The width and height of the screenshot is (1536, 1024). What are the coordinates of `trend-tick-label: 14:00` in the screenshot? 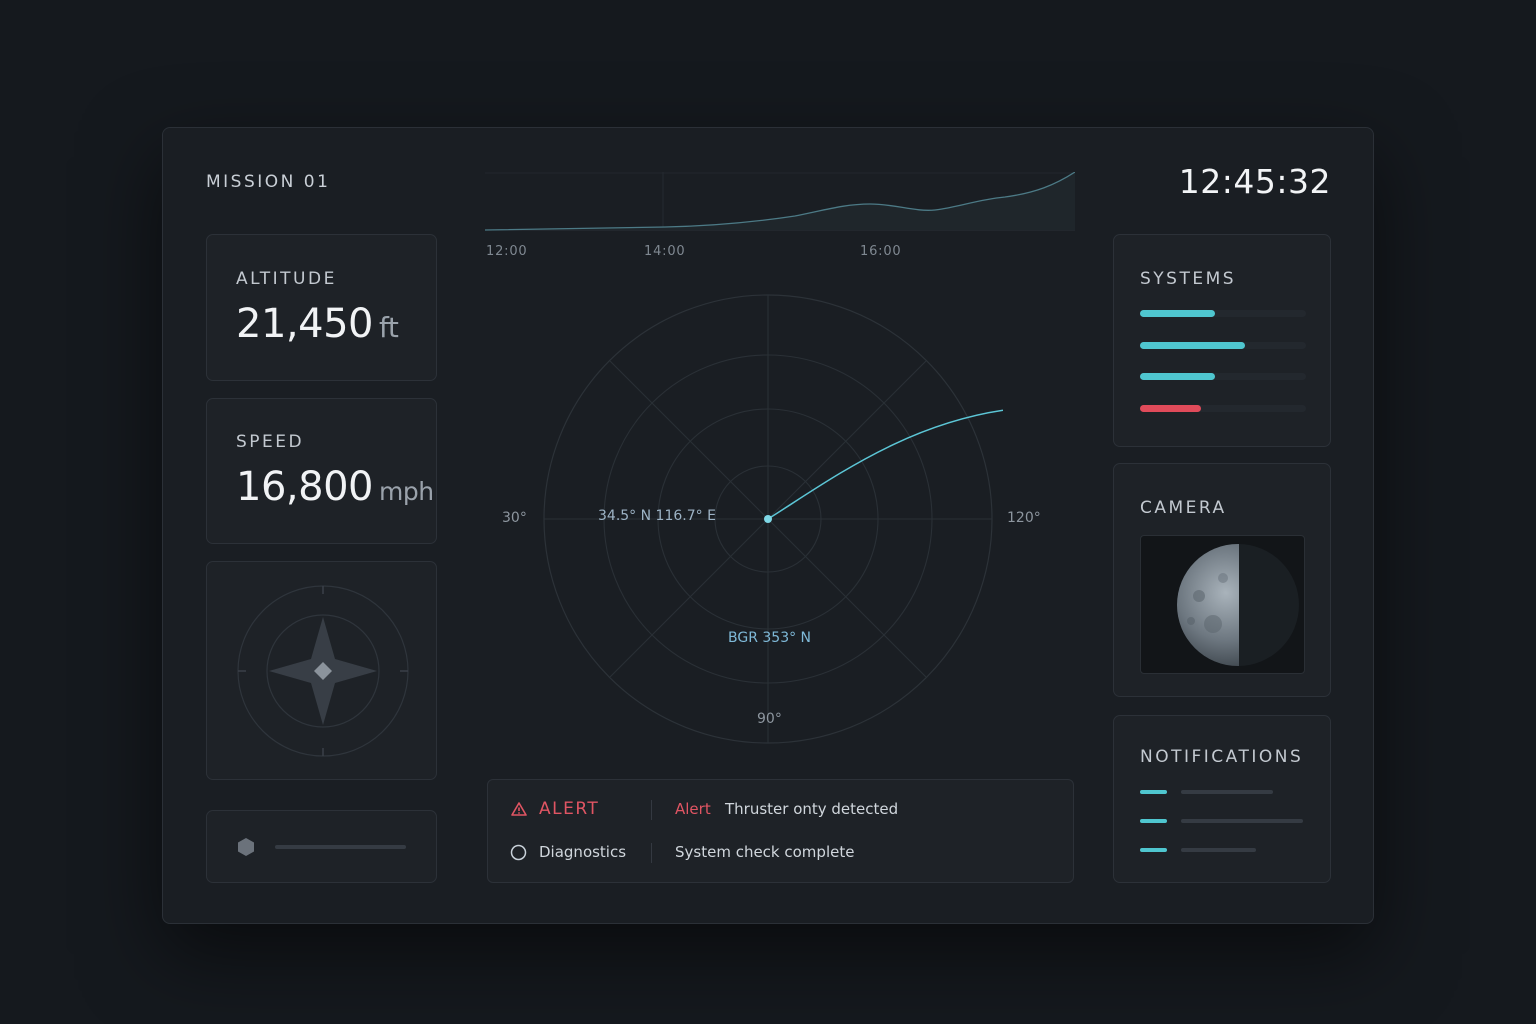 It's located at (665, 251).